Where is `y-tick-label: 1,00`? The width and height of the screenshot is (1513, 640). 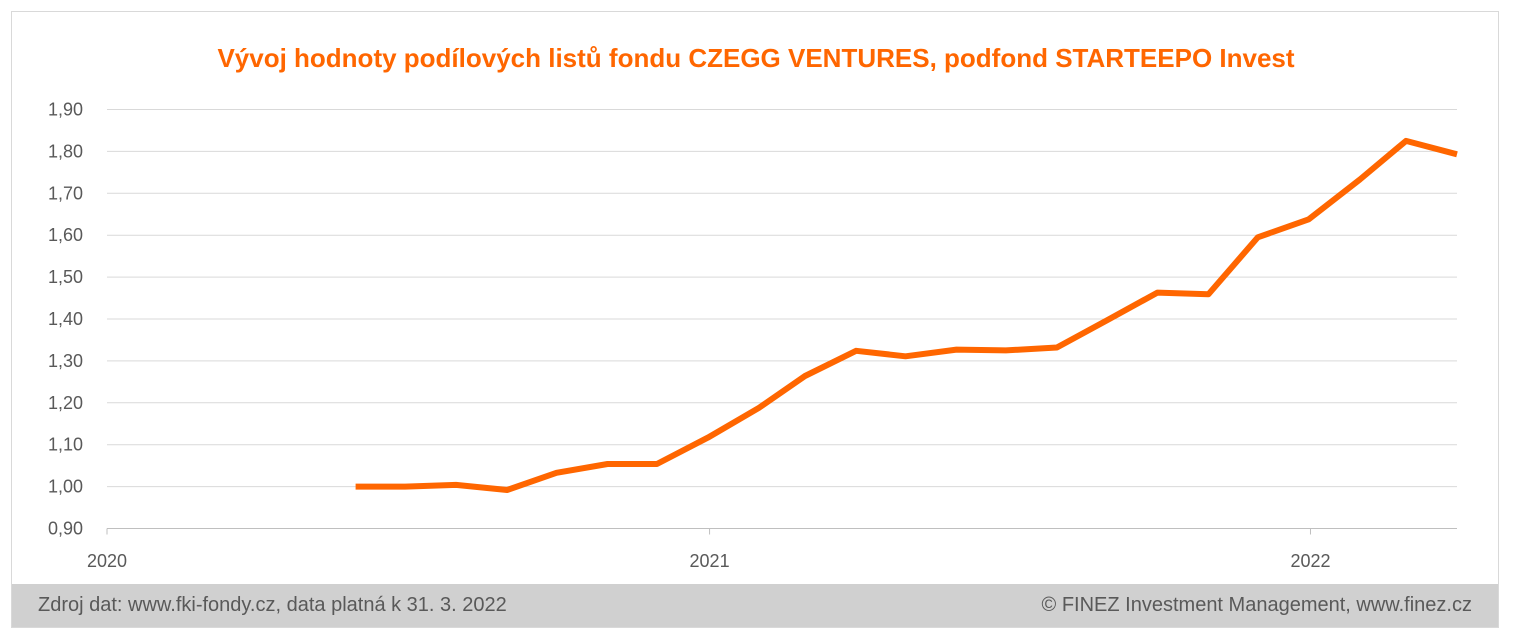
y-tick-label: 1,00 is located at coordinates (65, 487).